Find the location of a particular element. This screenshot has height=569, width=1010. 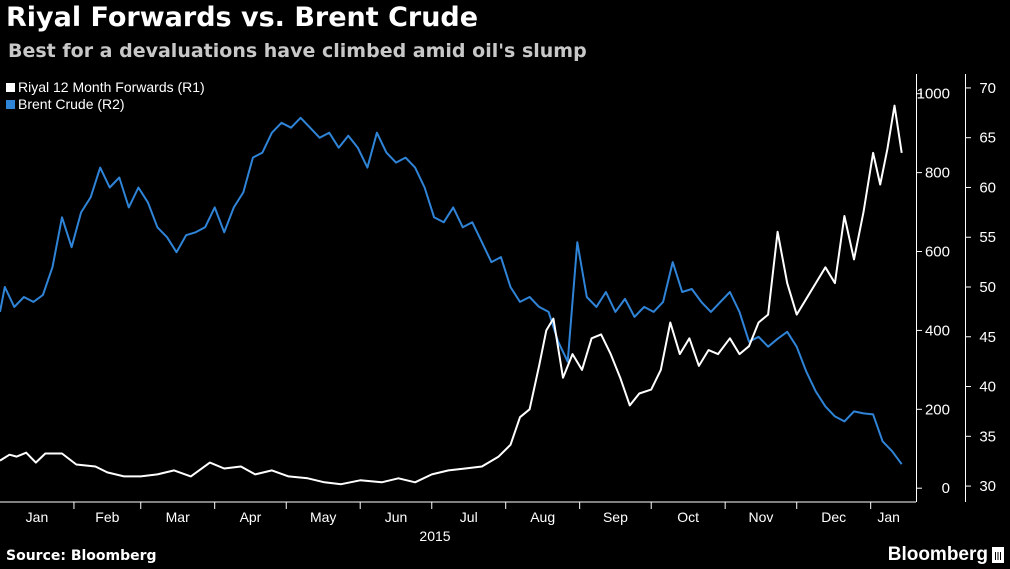

r2-tick-label: 30 is located at coordinates (987, 486).